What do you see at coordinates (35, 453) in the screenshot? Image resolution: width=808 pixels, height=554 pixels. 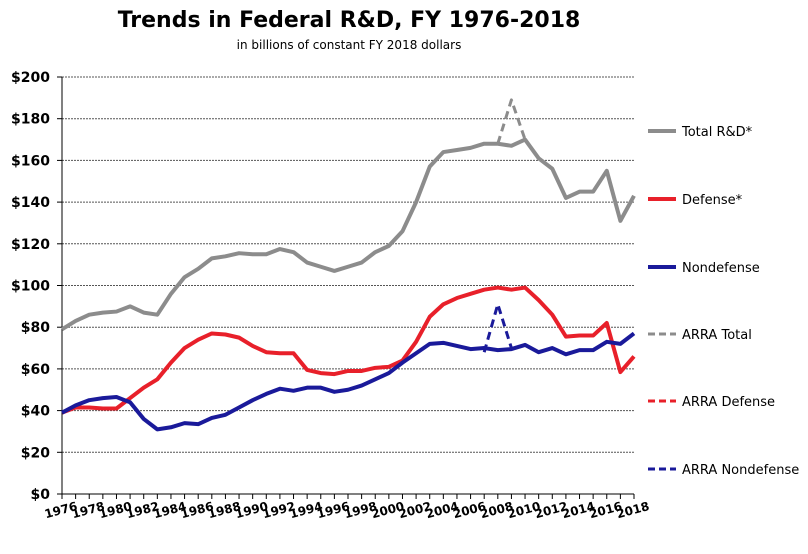 I see `y-tick-label: $20` at bounding box center [35, 453].